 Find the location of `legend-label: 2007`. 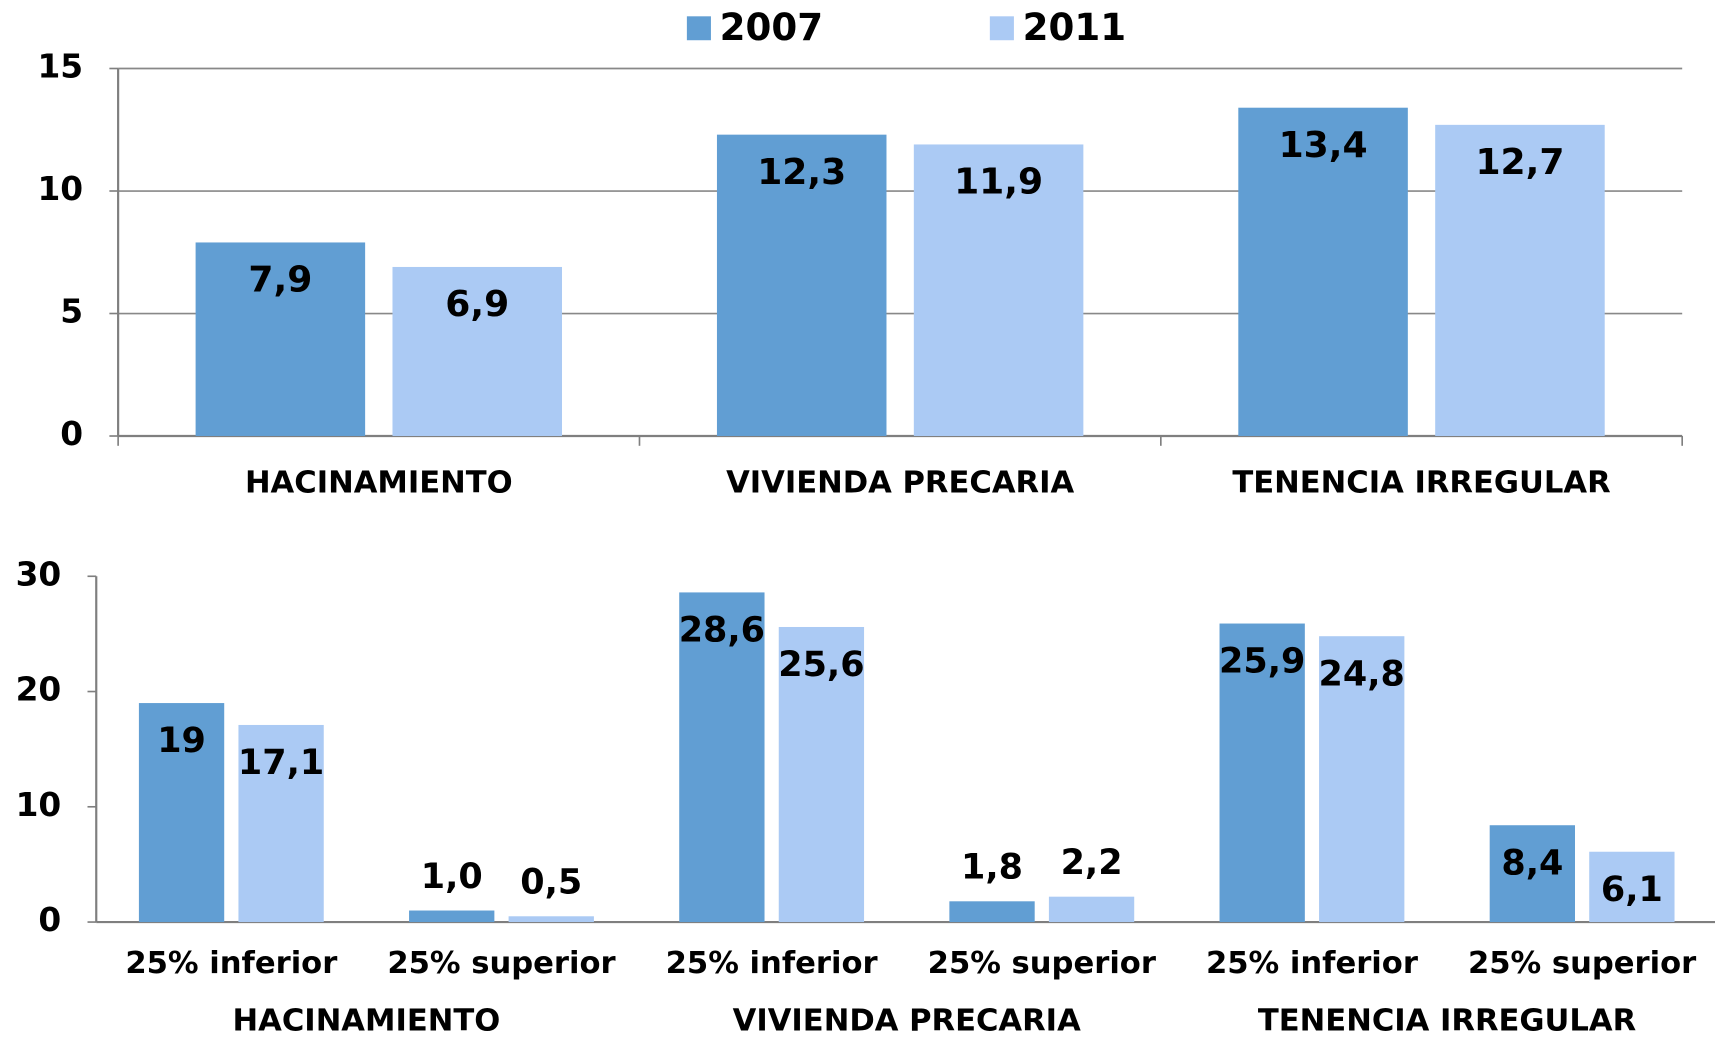

legend-label: 2007 is located at coordinates (771, 27).